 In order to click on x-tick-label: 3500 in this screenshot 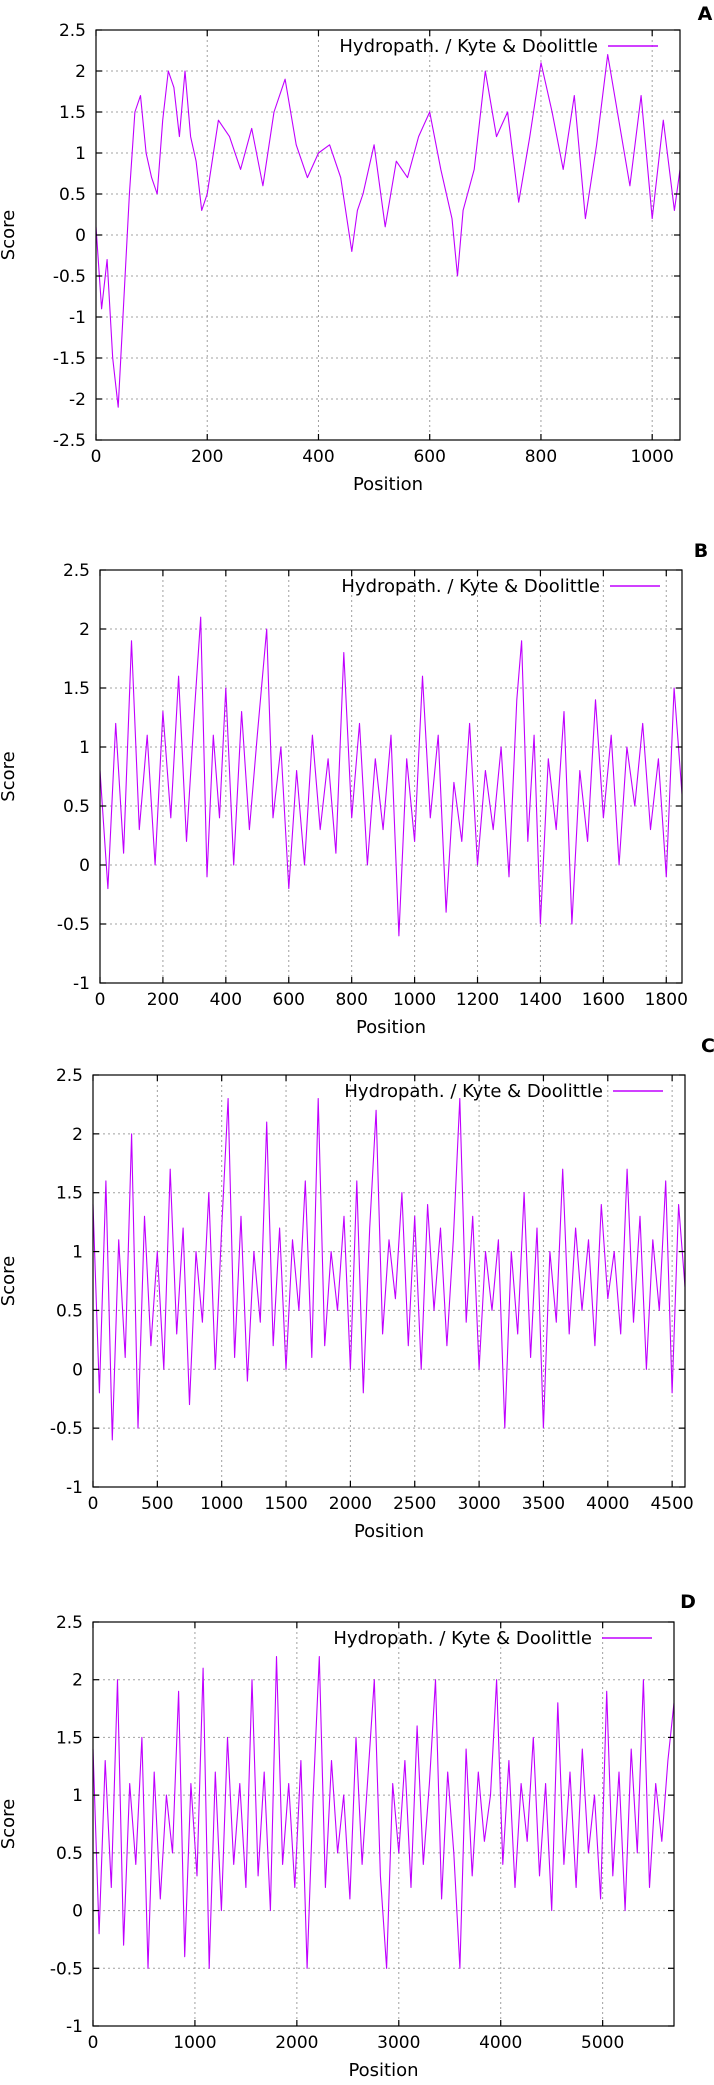, I will do `click(543, 1504)`.